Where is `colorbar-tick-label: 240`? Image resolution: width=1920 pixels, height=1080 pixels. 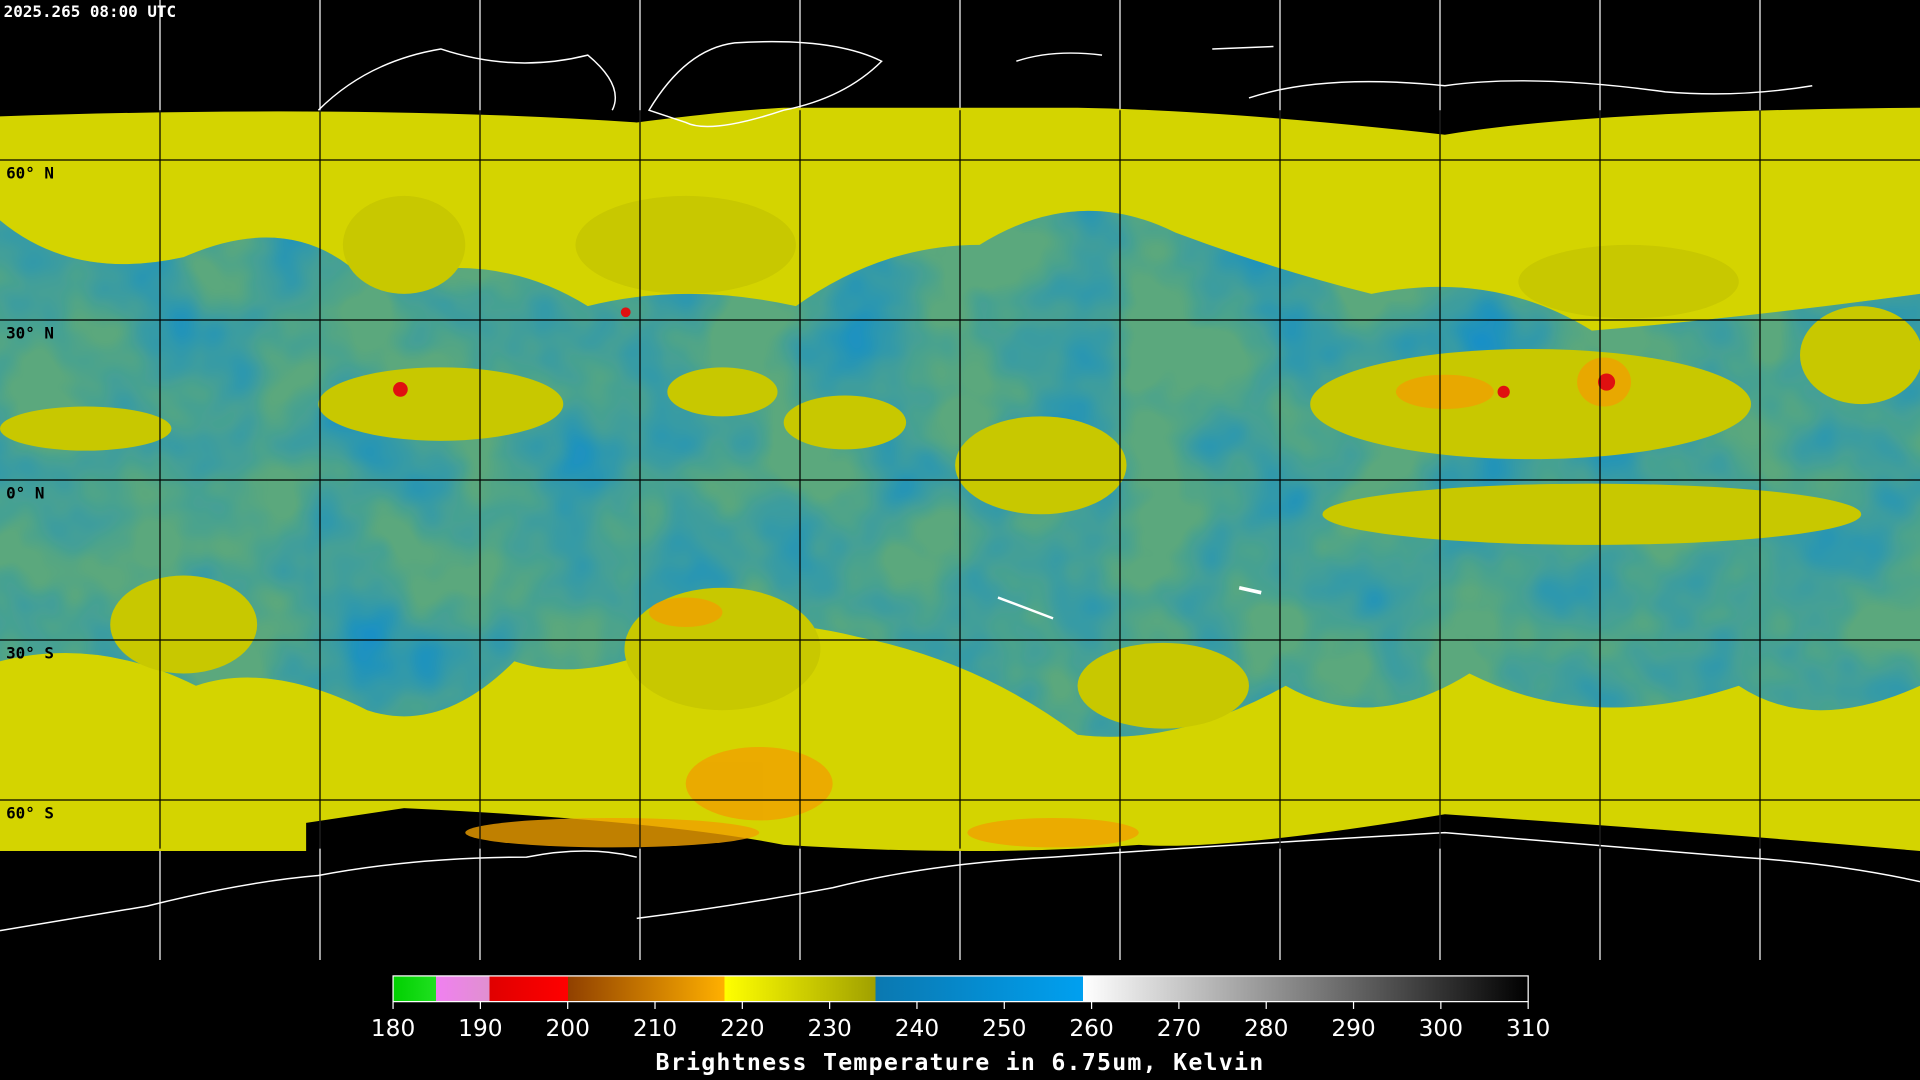 colorbar-tick-label: 240 is located at coordinates (917, 1028).